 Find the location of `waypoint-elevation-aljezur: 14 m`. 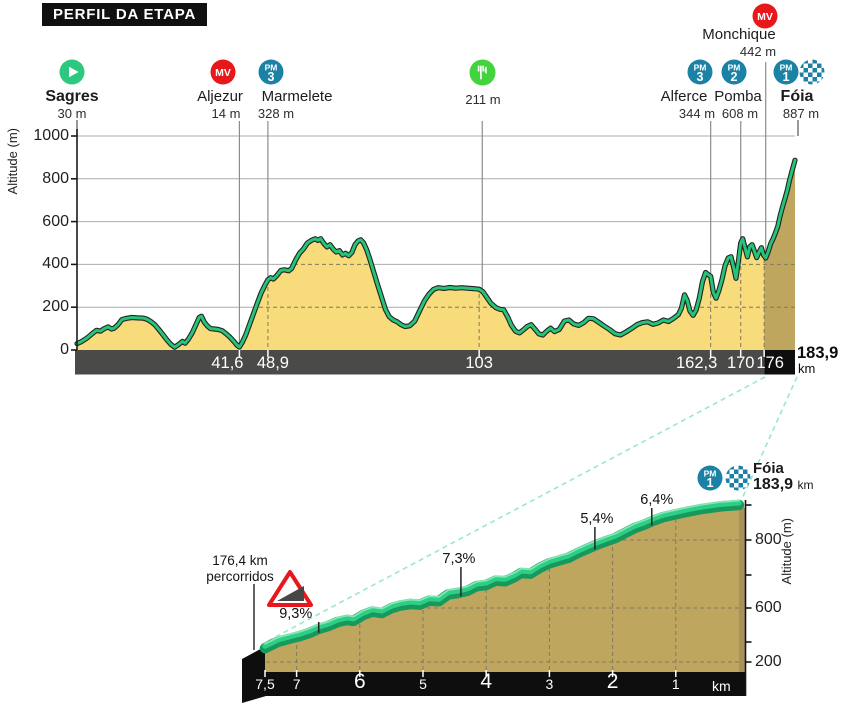

waypoint-elevation-aljezur: 14 m is located at coordinates (226, 113).